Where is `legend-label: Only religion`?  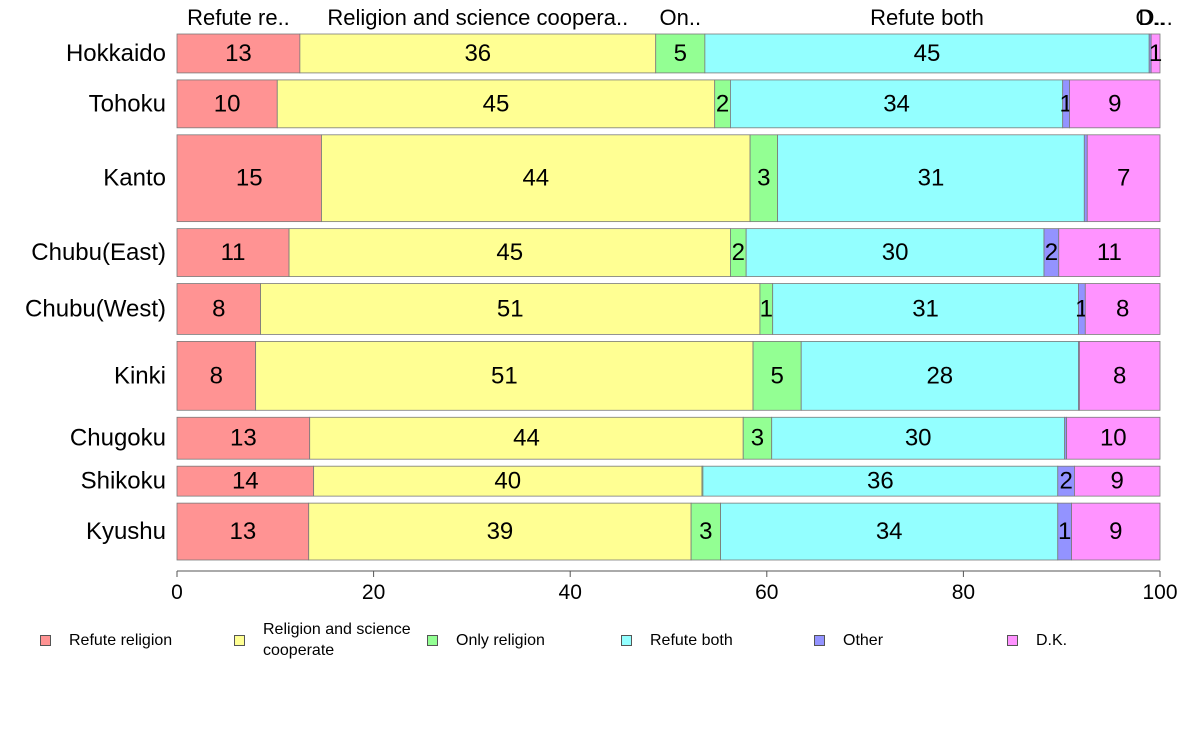 legend-label: Only religion is located at coordinates (500, 640).